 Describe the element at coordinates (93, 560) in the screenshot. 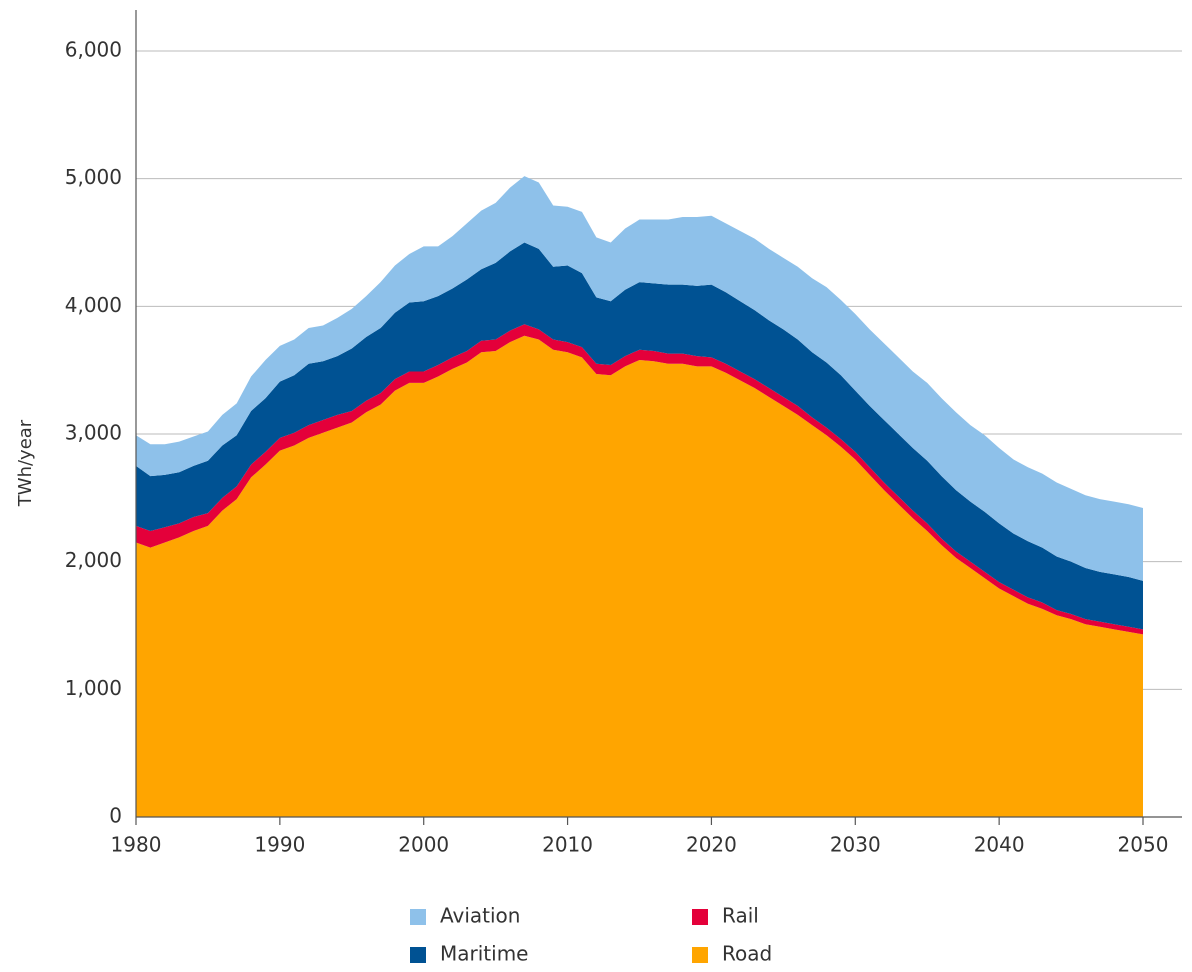

I see `y-tick-label: 2,000` at that location.